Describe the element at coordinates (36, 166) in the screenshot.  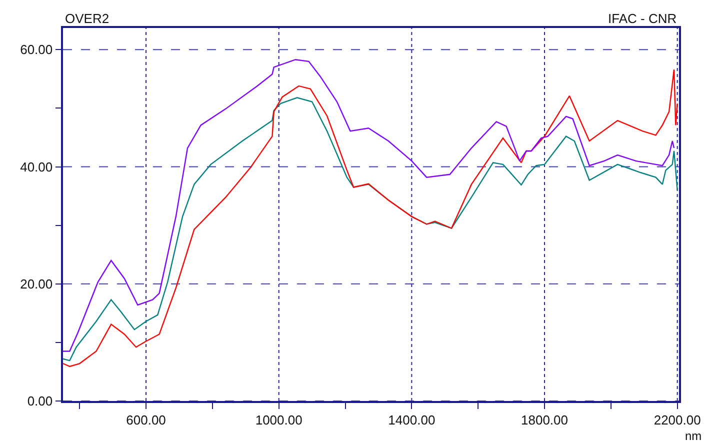
I see `y-tick-label: 40.00` at that location.